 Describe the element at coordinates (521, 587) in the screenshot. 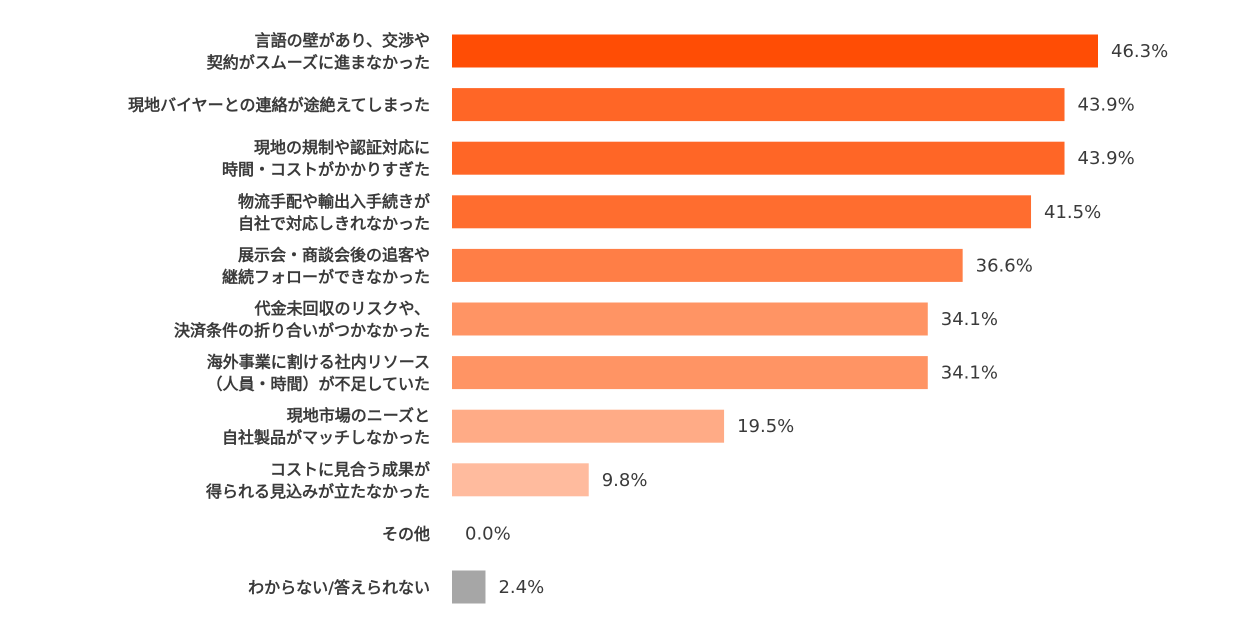

I see `value-label: 2.4%` at that location.